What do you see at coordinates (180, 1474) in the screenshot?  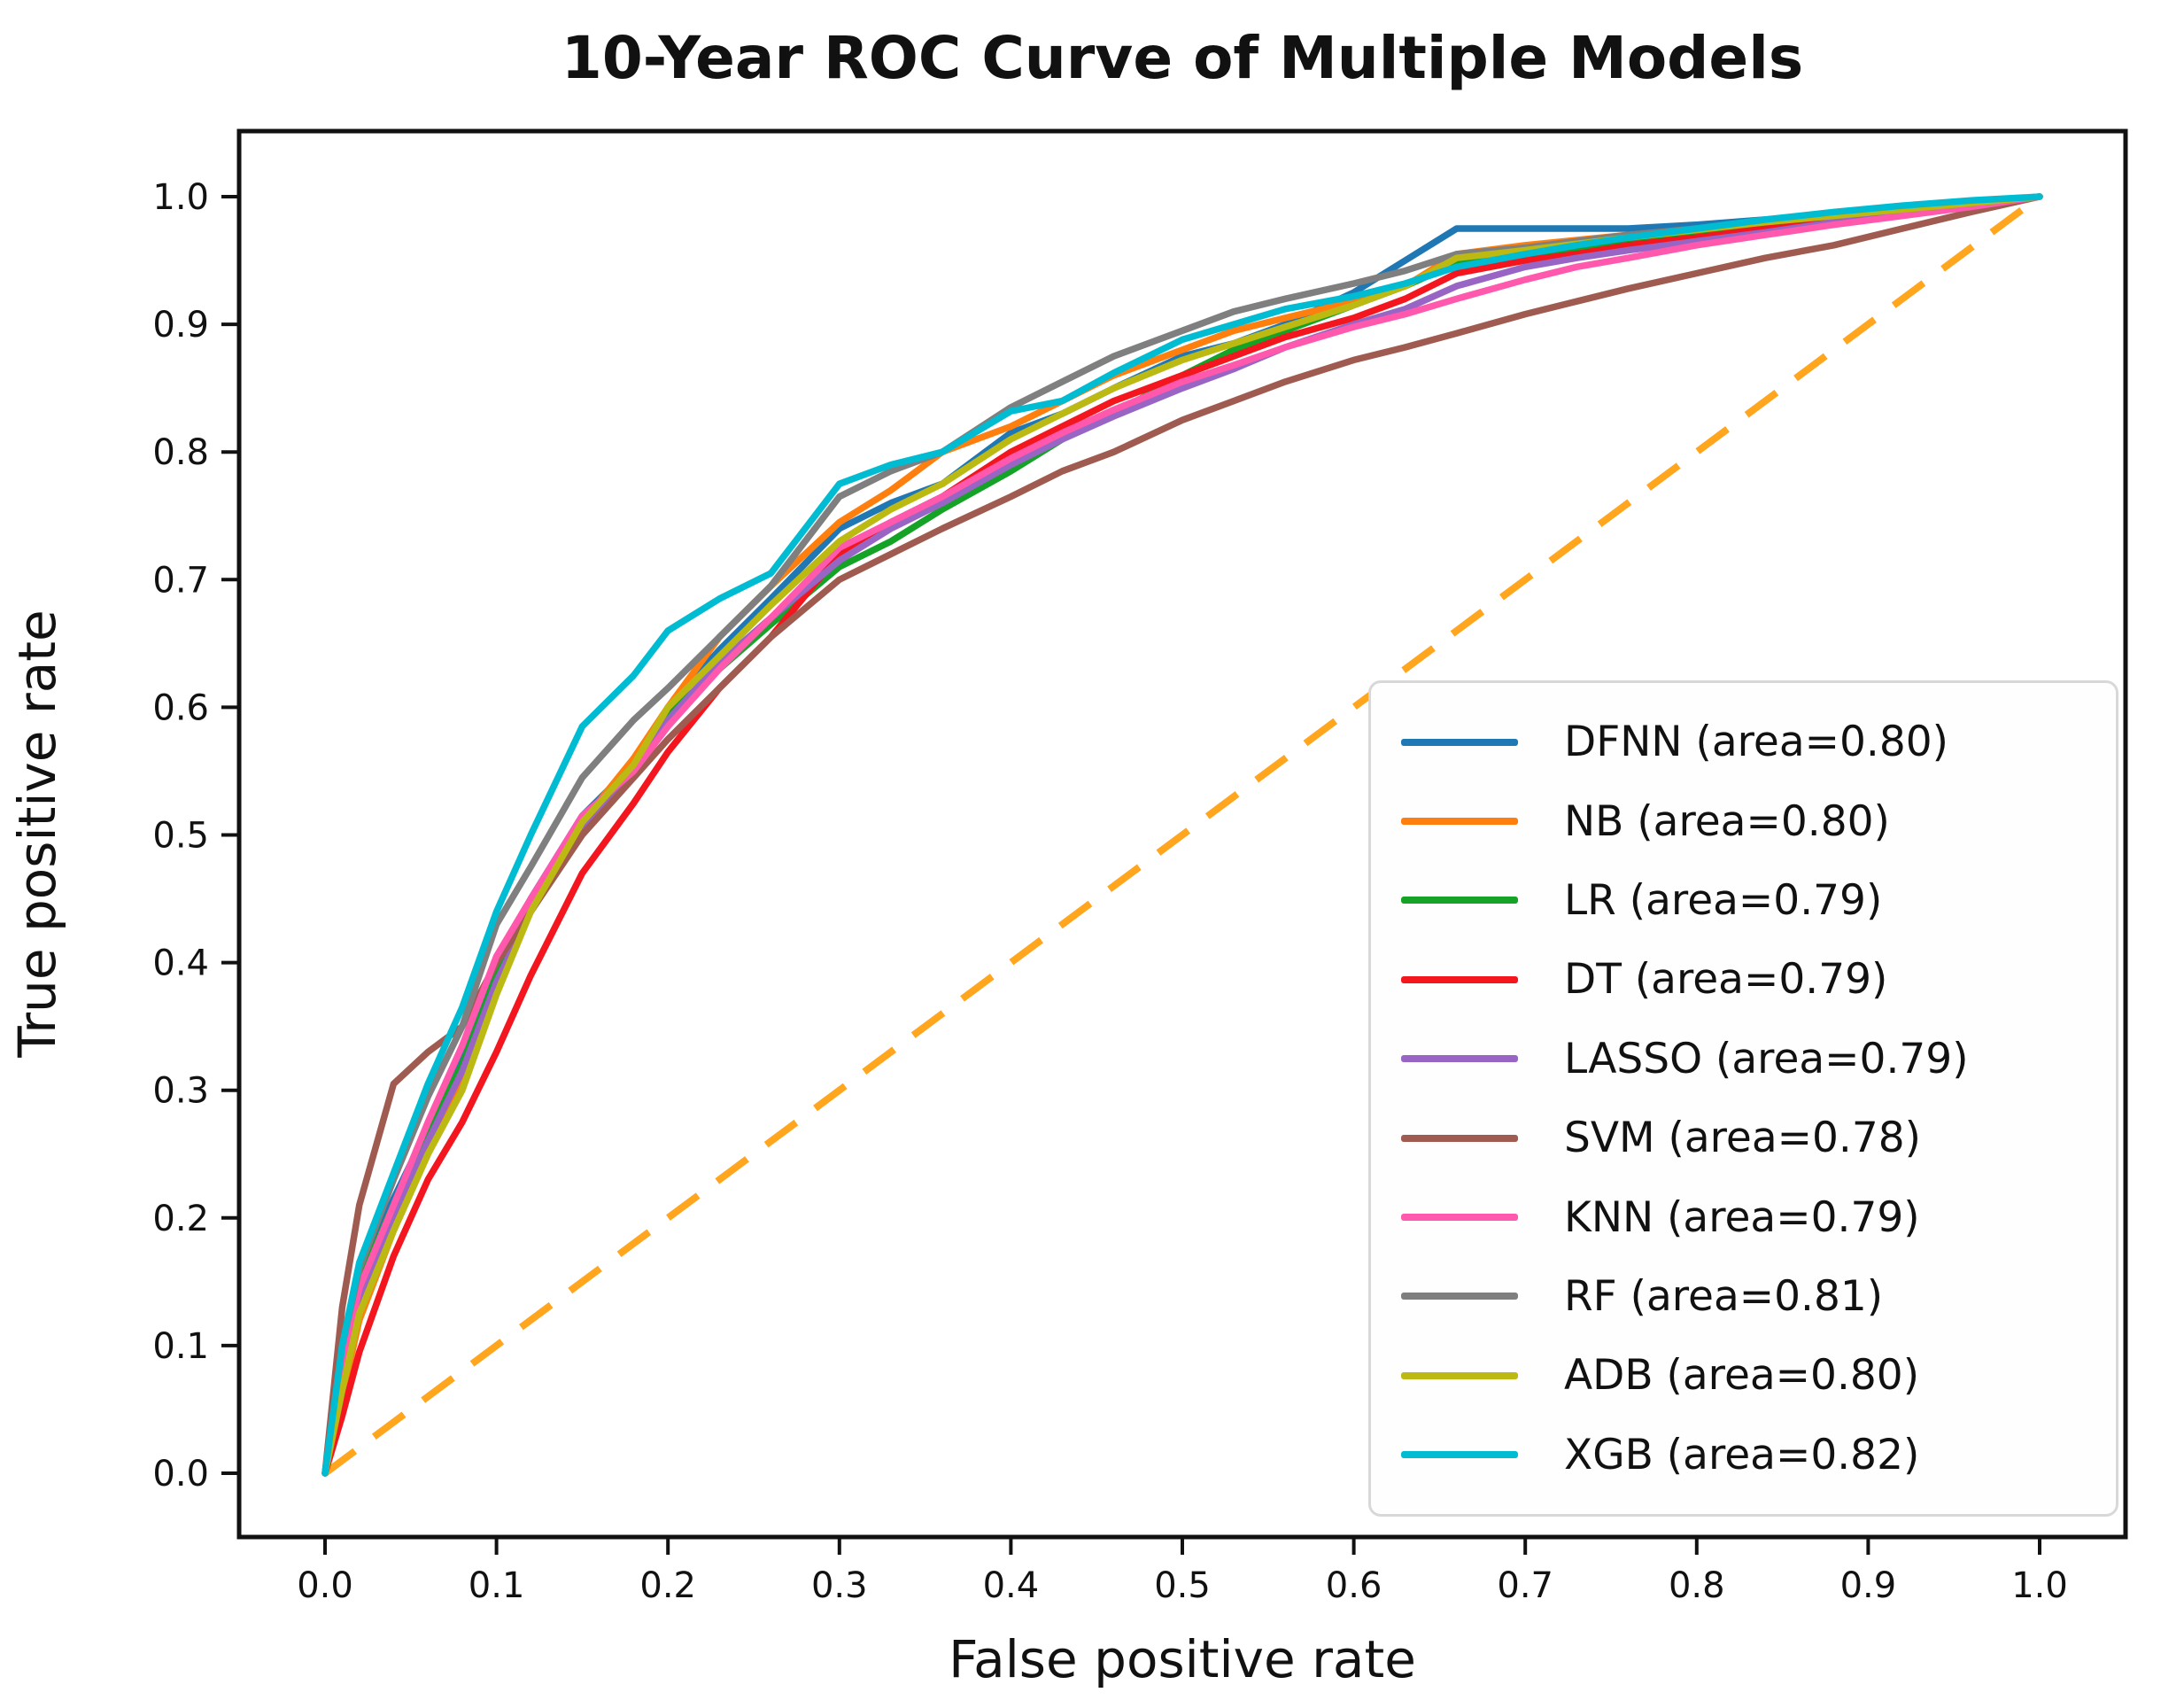 I see `y-tick-label: 0.0` at bounding box center [180, 1474].